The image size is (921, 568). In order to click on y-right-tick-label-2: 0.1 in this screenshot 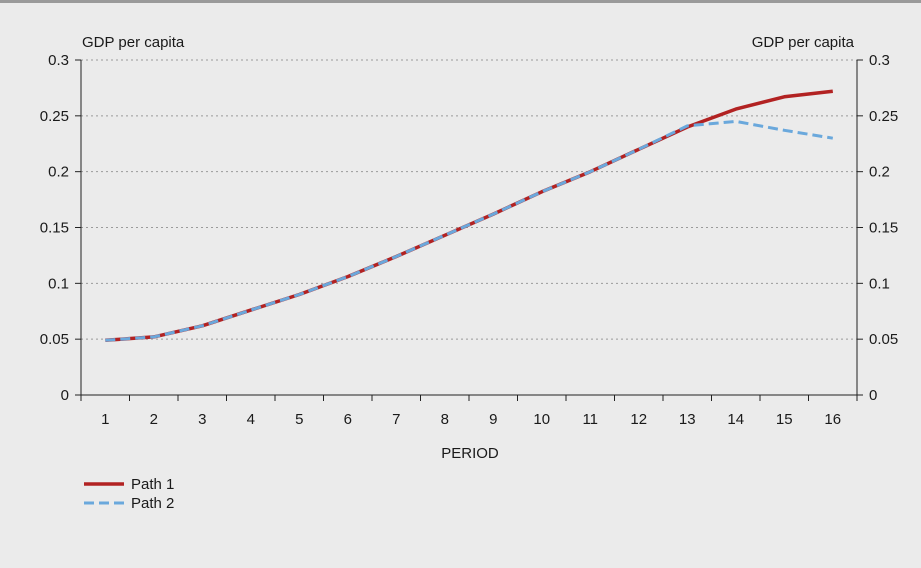, I will do `click(879, 283)`.